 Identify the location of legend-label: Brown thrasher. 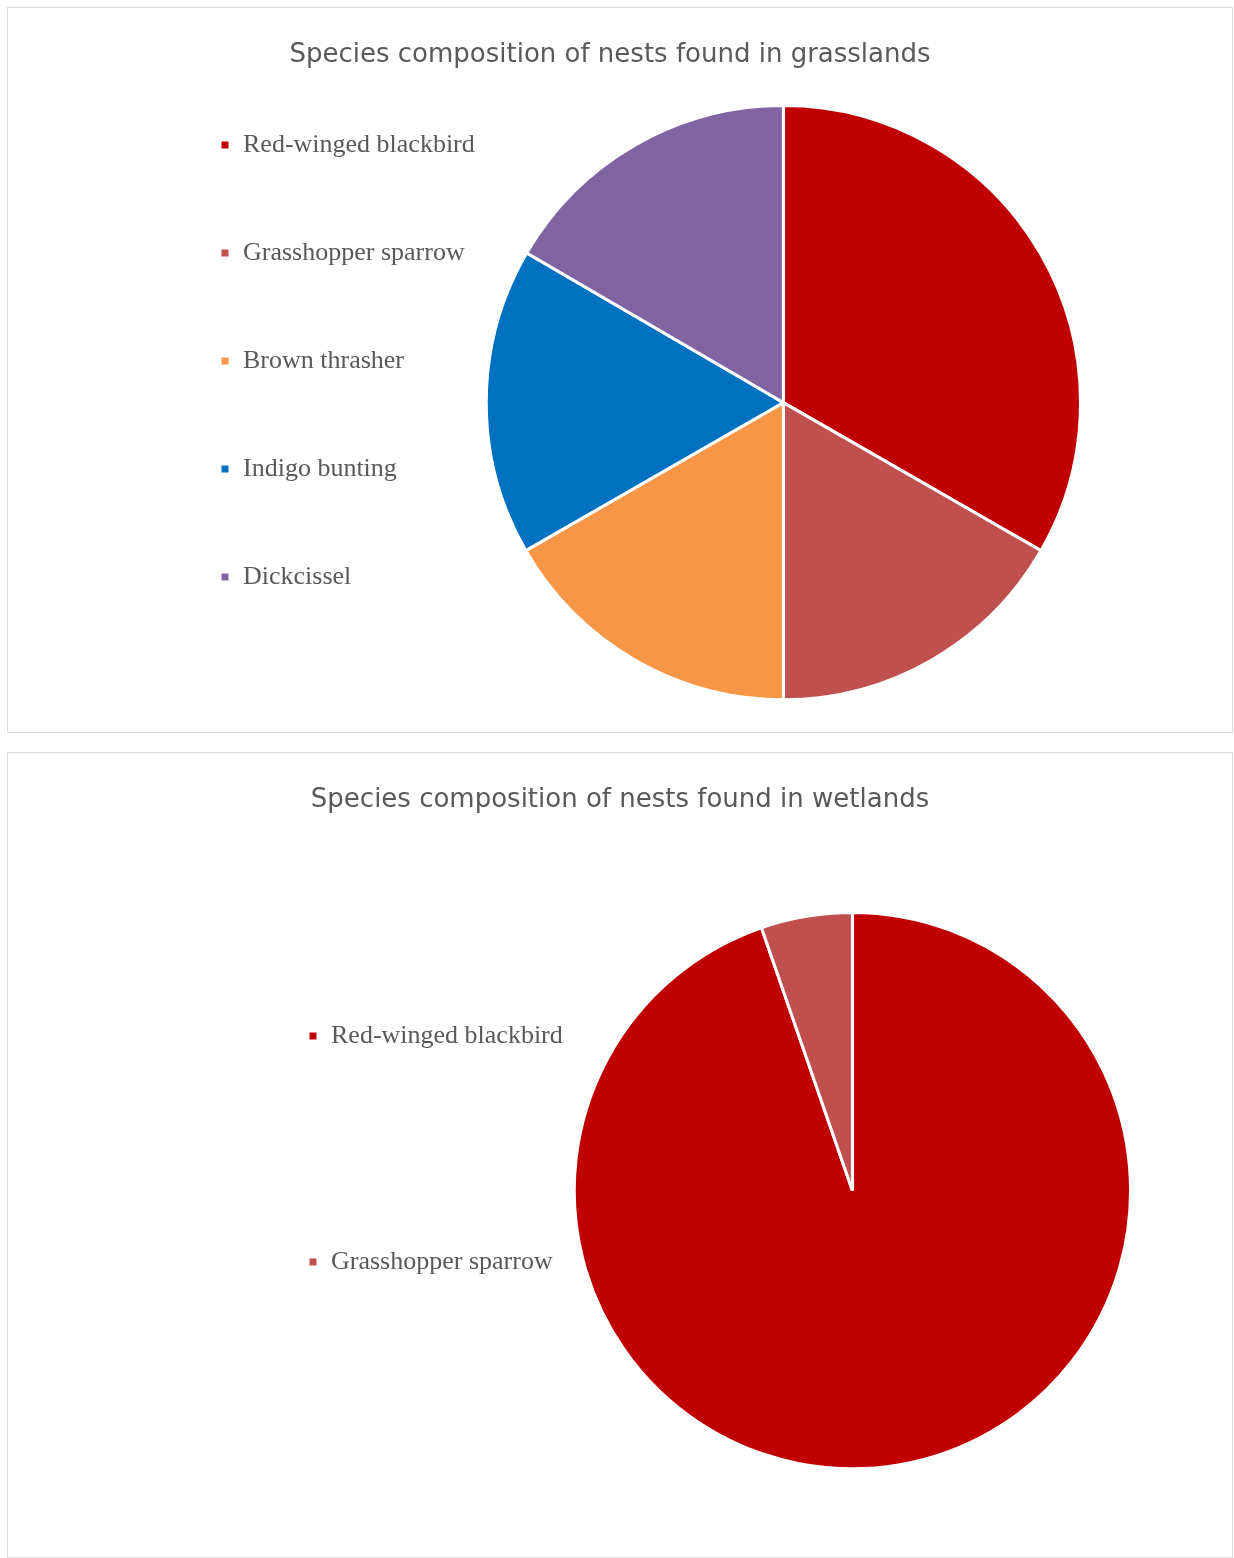
(324, 359).